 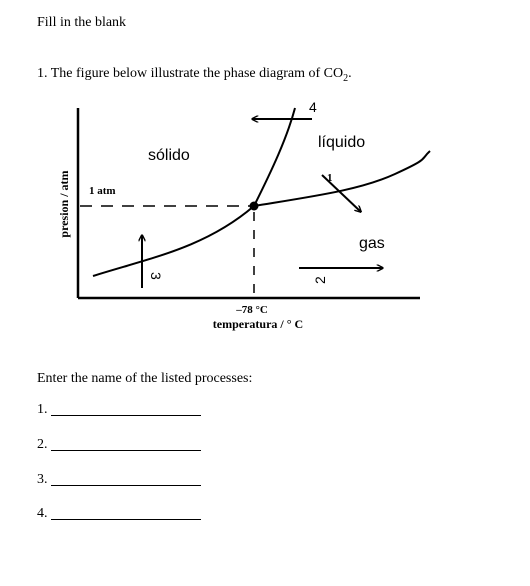 I want to click on process-marker-1: 1, so click(x=330, y=178).